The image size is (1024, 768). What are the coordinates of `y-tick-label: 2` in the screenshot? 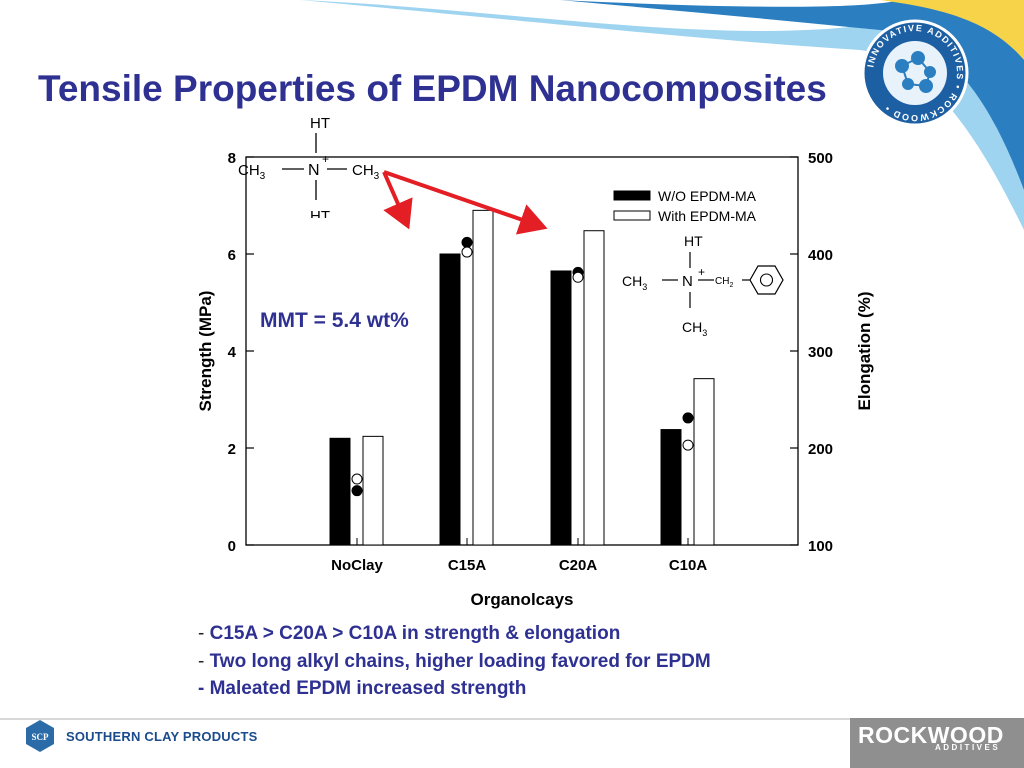 It's located at (232, 449).